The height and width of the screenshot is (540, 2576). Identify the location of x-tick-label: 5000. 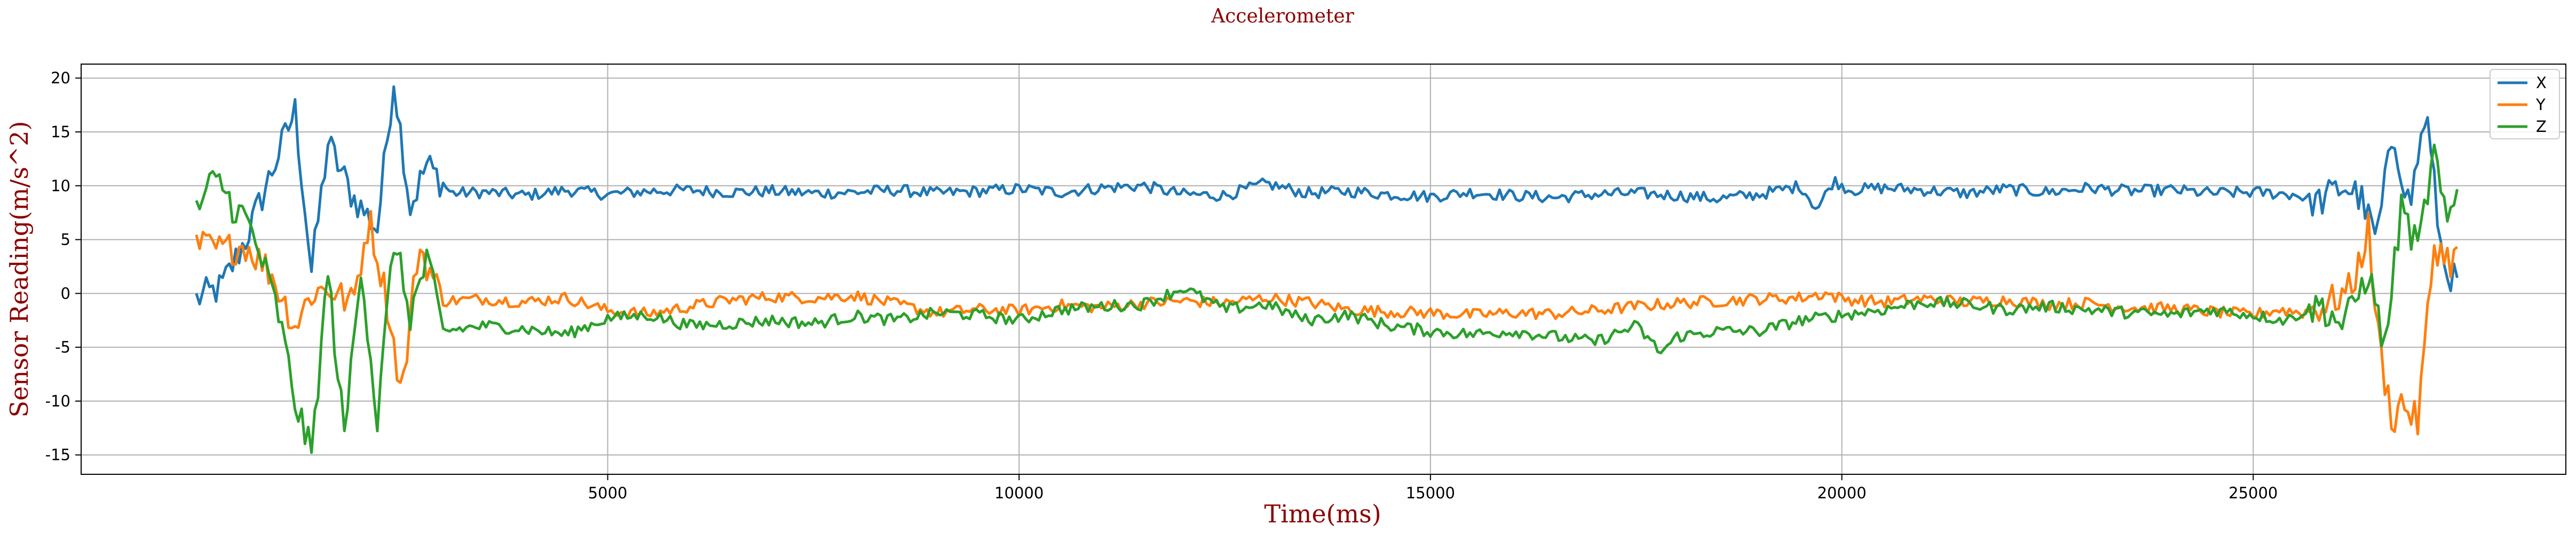
(608, 493).